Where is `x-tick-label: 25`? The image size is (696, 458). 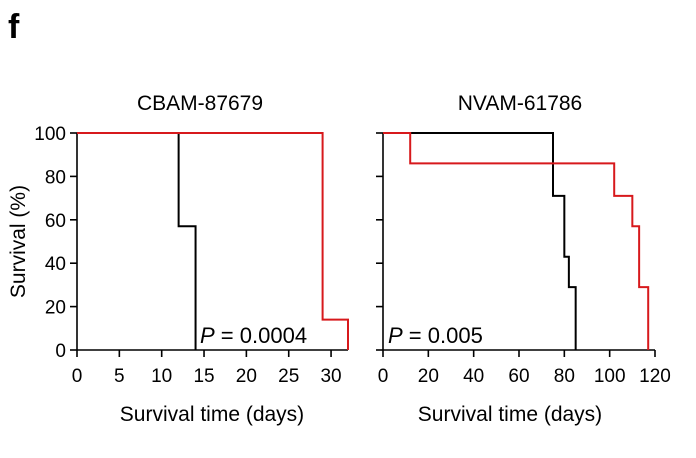
x-tick-label: 25 is located at coordinates (288, 376).